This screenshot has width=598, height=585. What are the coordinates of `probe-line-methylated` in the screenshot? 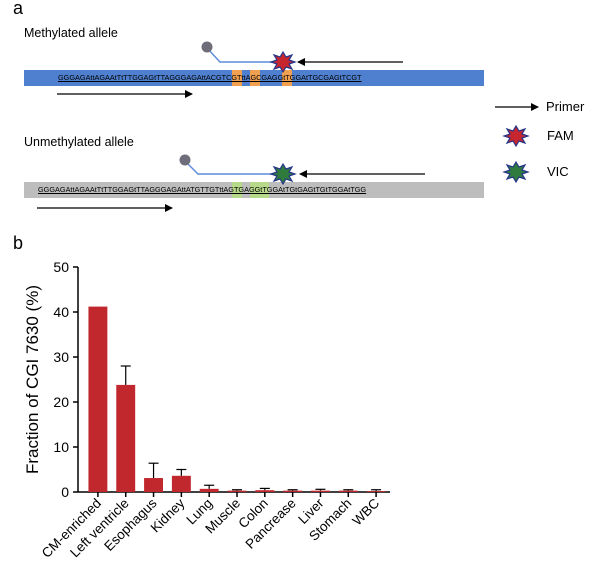 It's located at (244, 55).